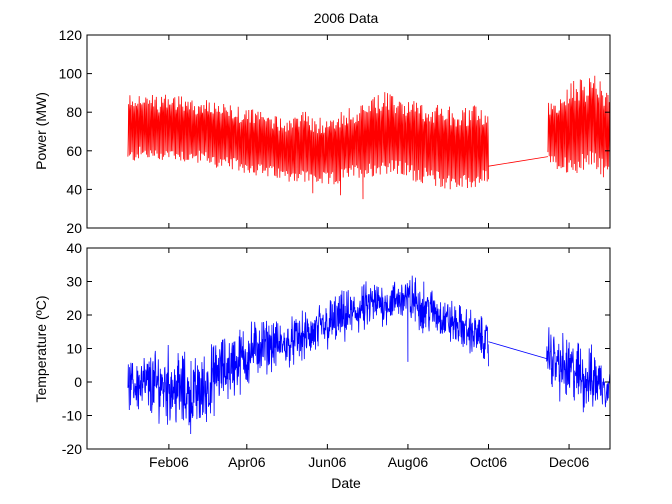 The height and width of the screenshot is (504, 672). Describe the element at coordinates (408, 462) in the screenshot. I see `x-tick-label: Aug06` at that location.